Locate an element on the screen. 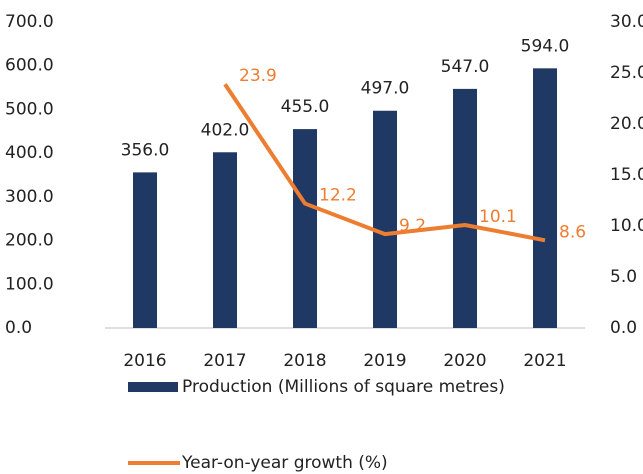  y-tick-label: 100.0 is located at coordinates (29, 284).